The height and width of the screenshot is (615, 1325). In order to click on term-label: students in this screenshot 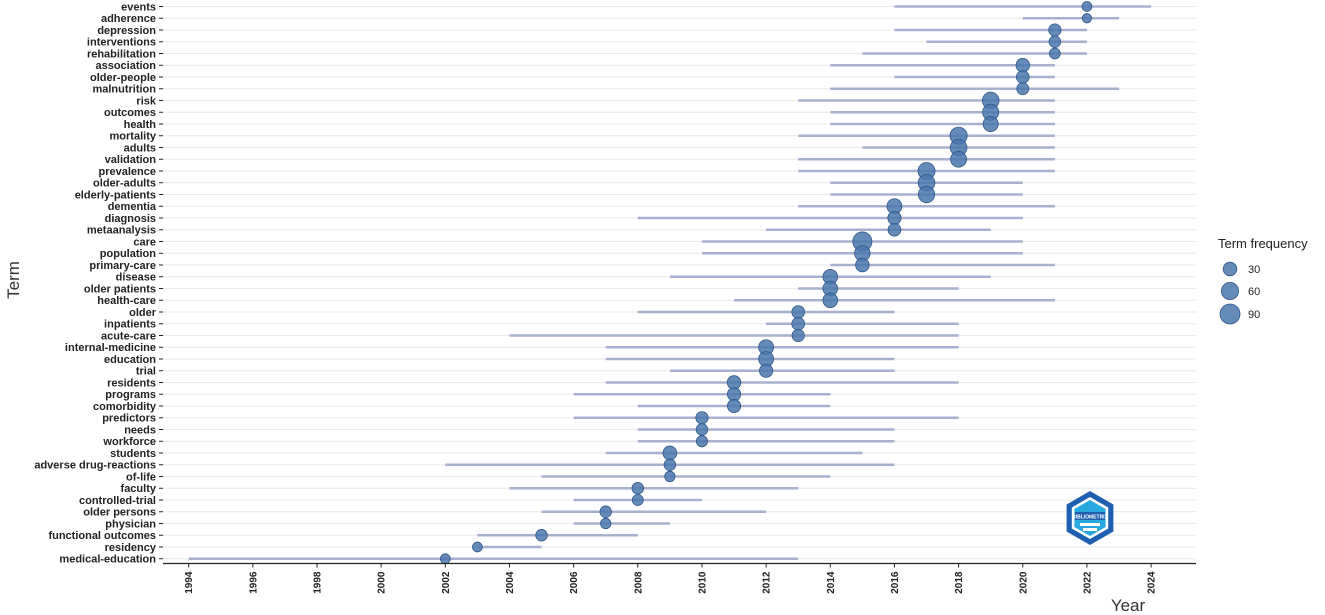, I will do `click(133, 454)`.